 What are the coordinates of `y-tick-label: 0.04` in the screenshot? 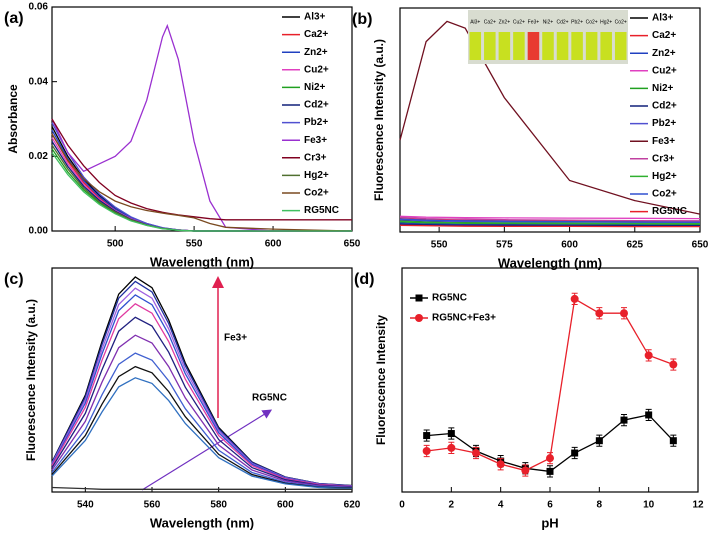 It's located at (39, 81).